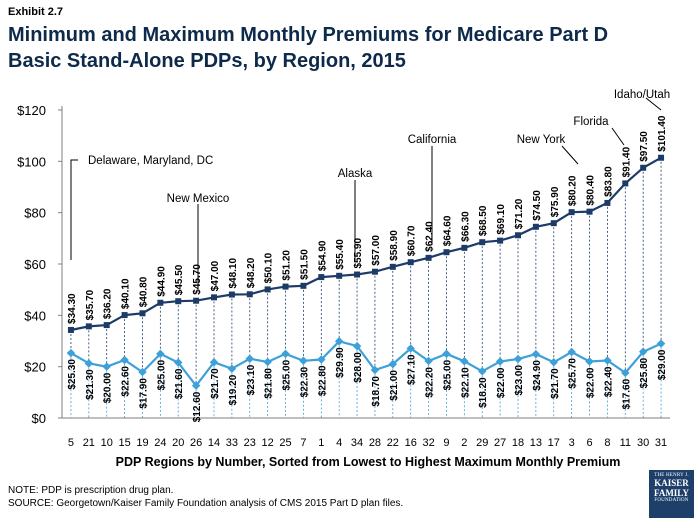  What do you see at coordinates (142, 443) in the screenshot?
I see `x-category-label: 19` at bounding box center [142, 443].